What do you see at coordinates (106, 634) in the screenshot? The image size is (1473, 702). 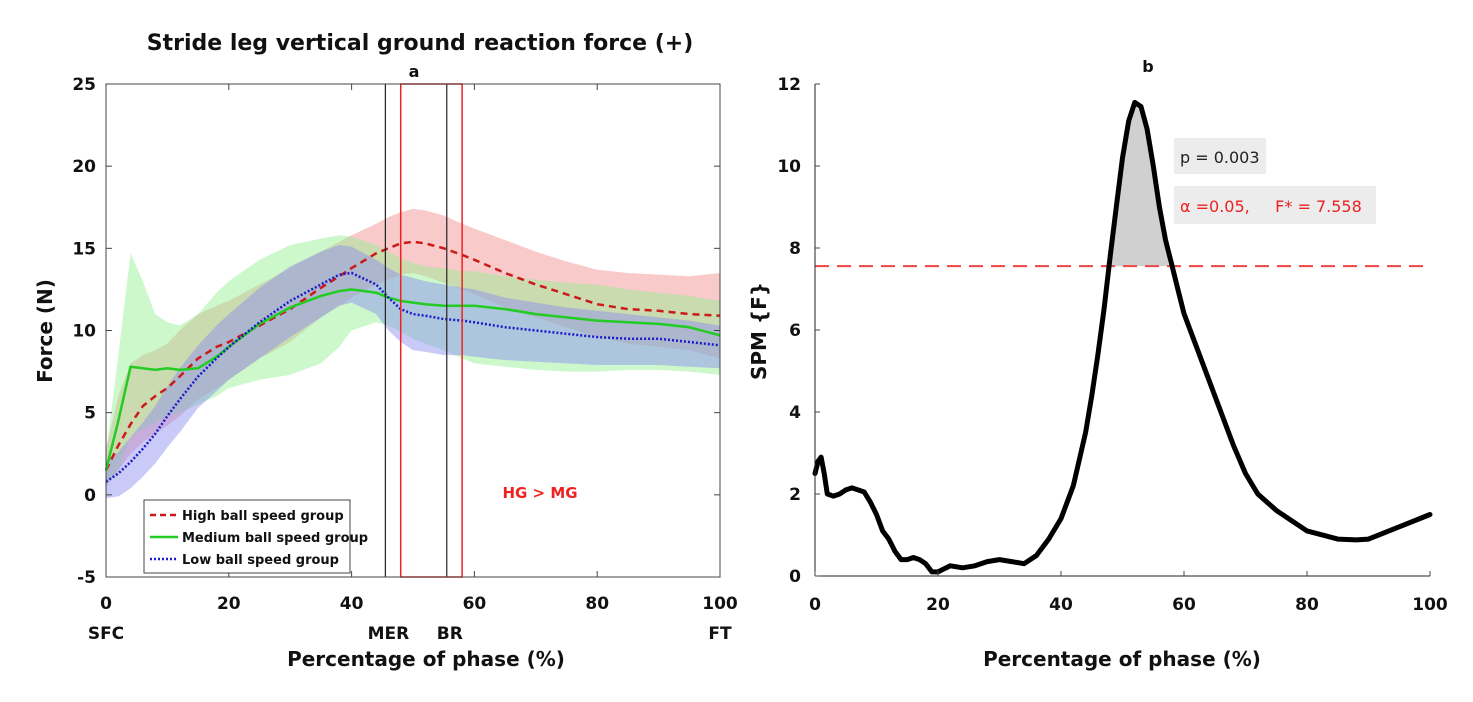 I see `event-label-sfc: SFC` at bounding box center [106, 634].